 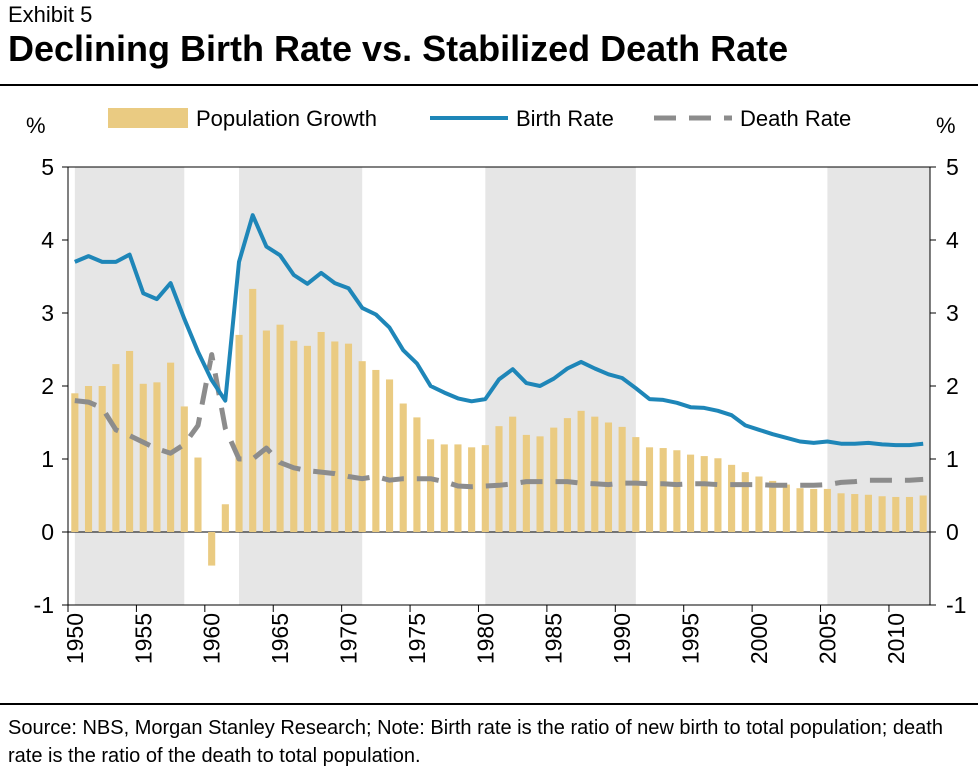 What do you see at coordinates (952, 313) in the screenshot?
I see `y-tick-label-right: 3` at bounding box center [952, 313].